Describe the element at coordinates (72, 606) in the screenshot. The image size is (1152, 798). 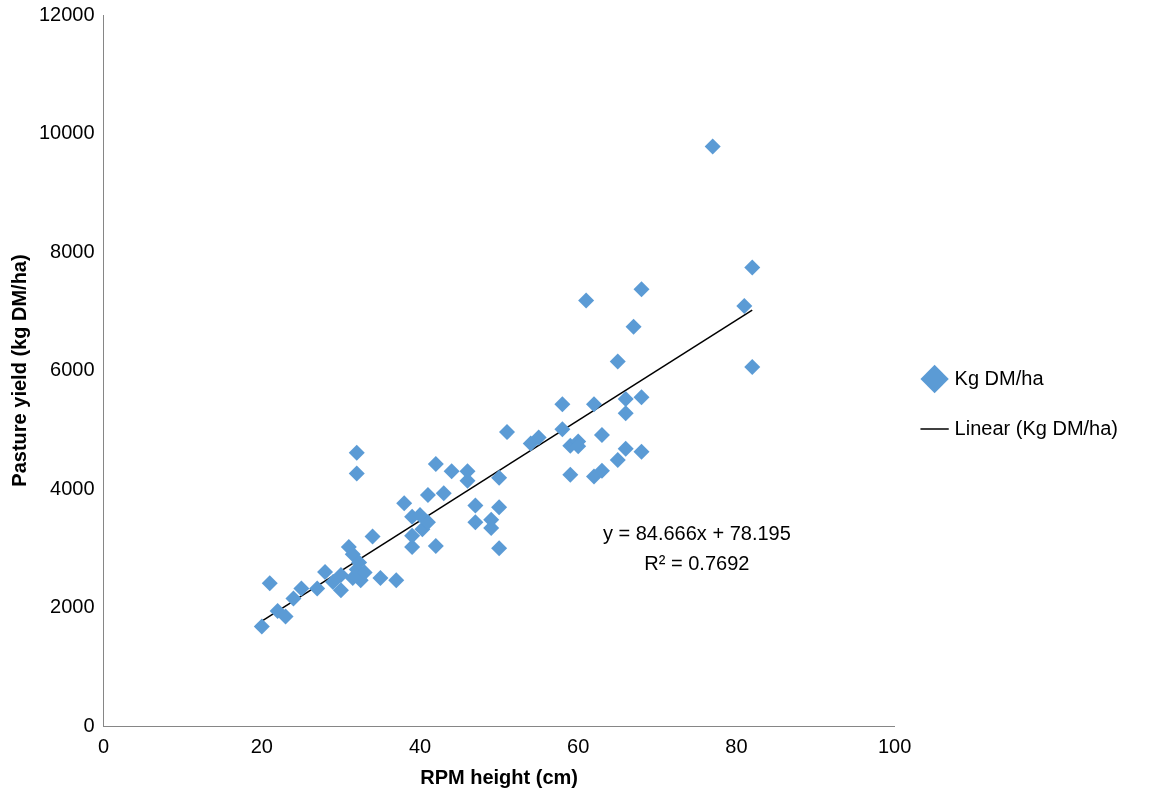
I see `y-tick-label: 2000` at that location.